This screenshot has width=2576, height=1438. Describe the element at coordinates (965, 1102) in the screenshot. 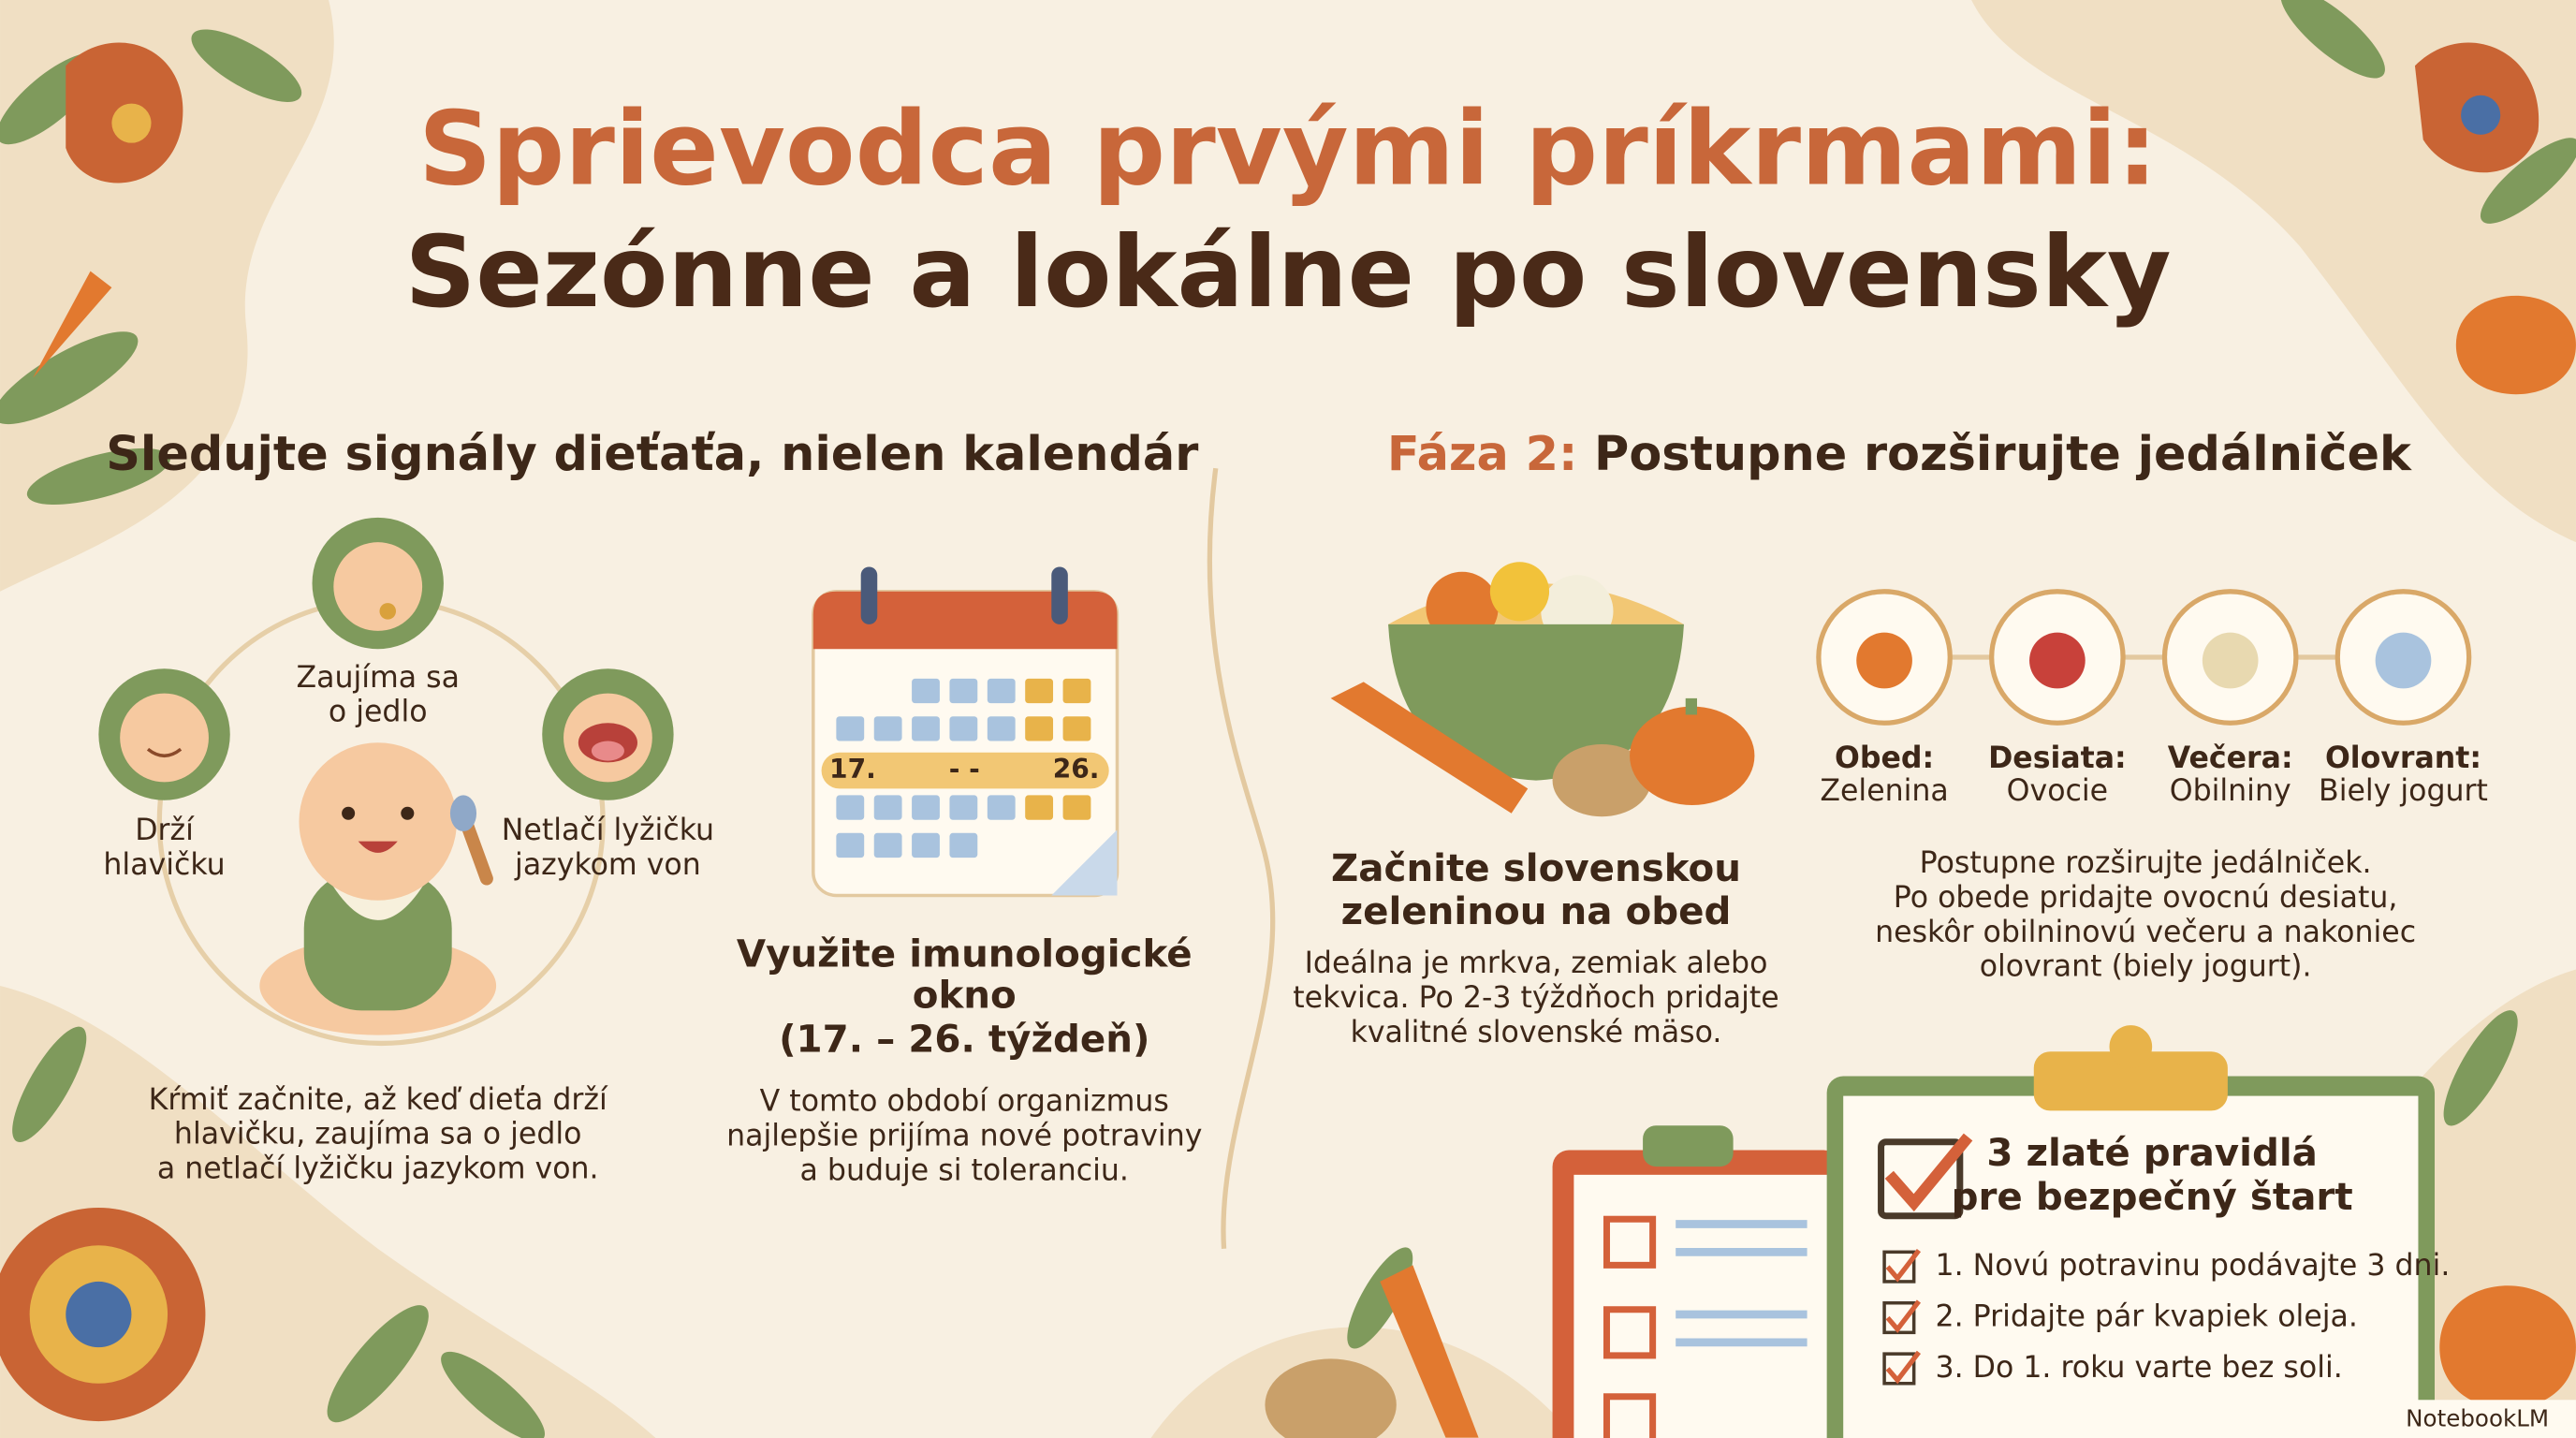

I see `window-text: V tomto období organizmus` at that location.